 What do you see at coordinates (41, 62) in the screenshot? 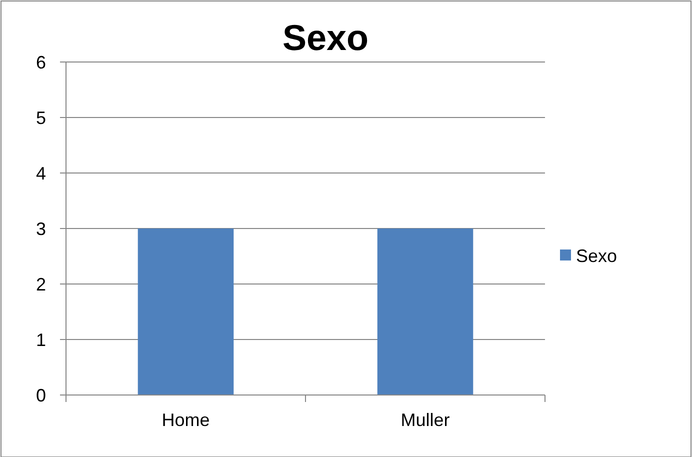
I see `y-tick-label: 6` at bounding box center [41, 62].